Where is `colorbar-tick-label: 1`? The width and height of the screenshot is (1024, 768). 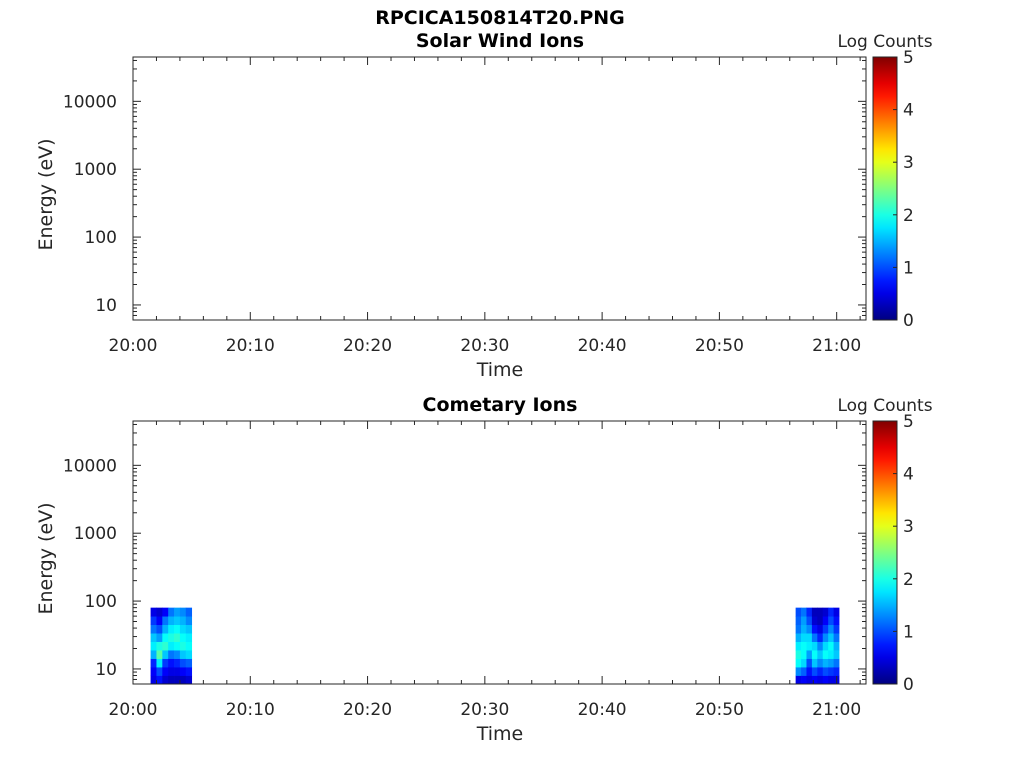 colorbar-tick-label: 1 is located at coordinates (908, 268).